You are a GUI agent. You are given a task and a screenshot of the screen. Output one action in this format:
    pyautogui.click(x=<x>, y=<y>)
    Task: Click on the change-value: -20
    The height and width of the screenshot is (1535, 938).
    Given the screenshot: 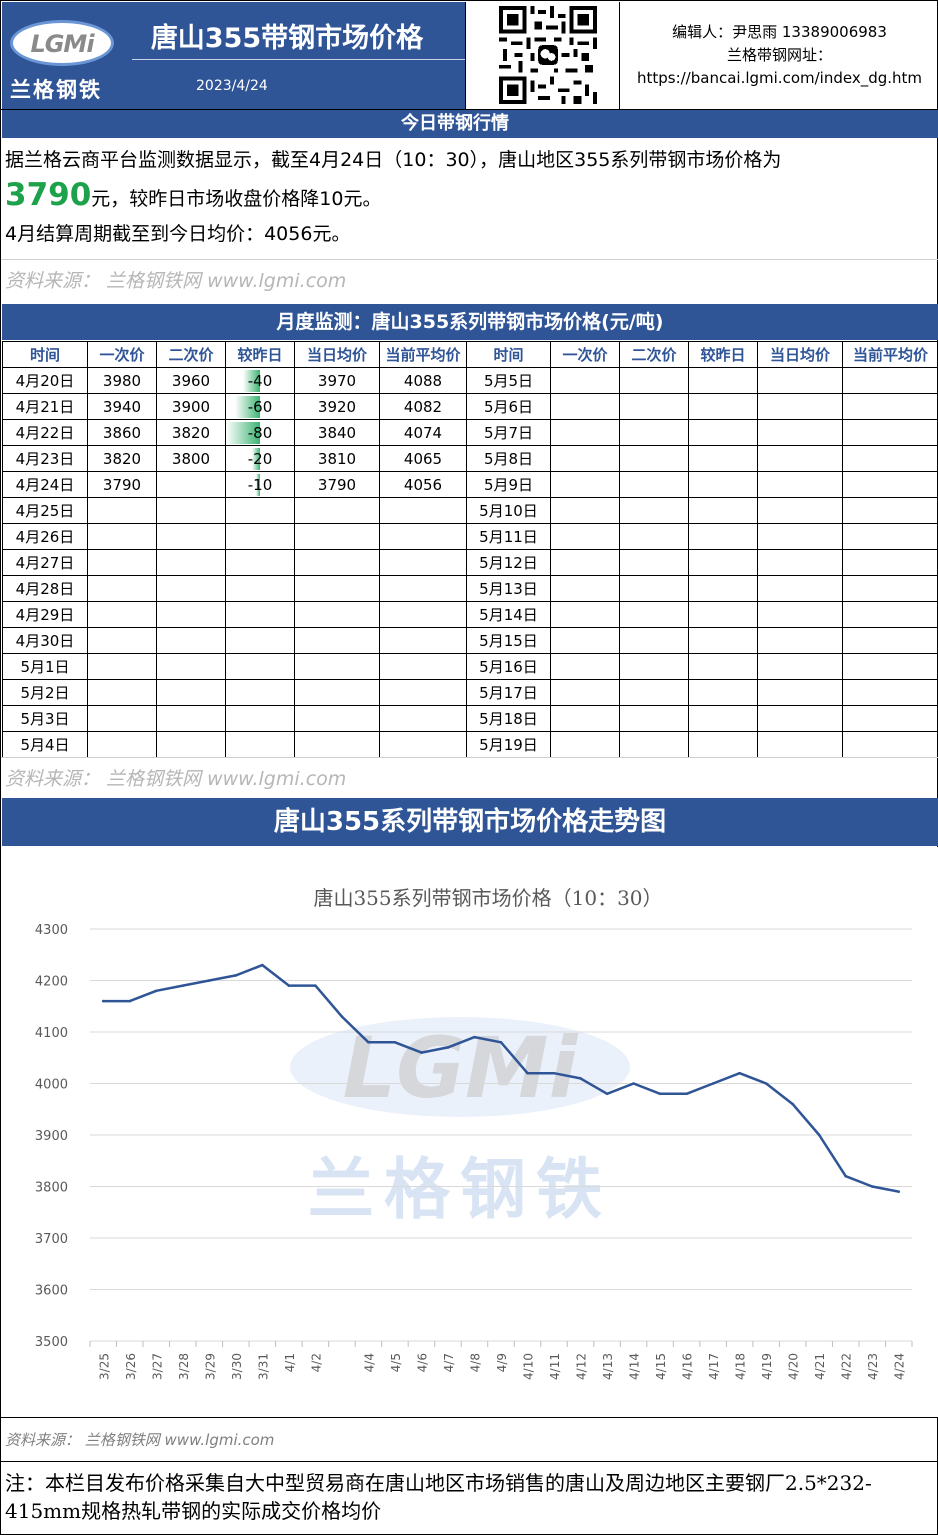 What is the action you would take?
    pyautogui.click(x=260, y=458)
    